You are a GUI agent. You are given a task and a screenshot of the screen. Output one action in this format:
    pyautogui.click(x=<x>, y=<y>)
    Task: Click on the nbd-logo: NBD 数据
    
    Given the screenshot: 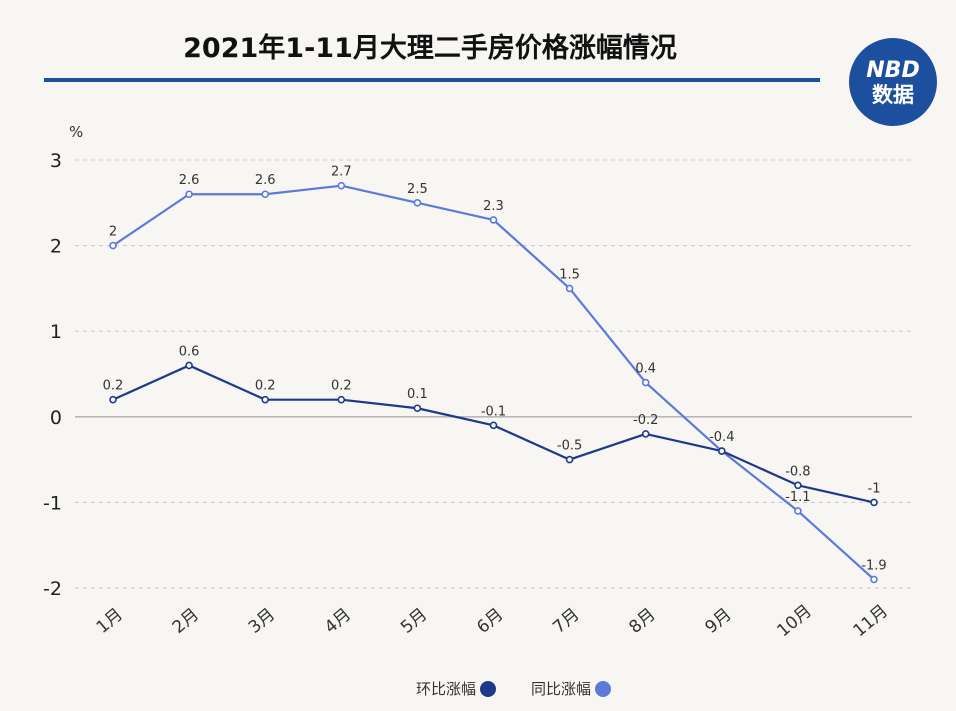 What is the action you would take?
    pyautogui.click(x=893, y=82)
    